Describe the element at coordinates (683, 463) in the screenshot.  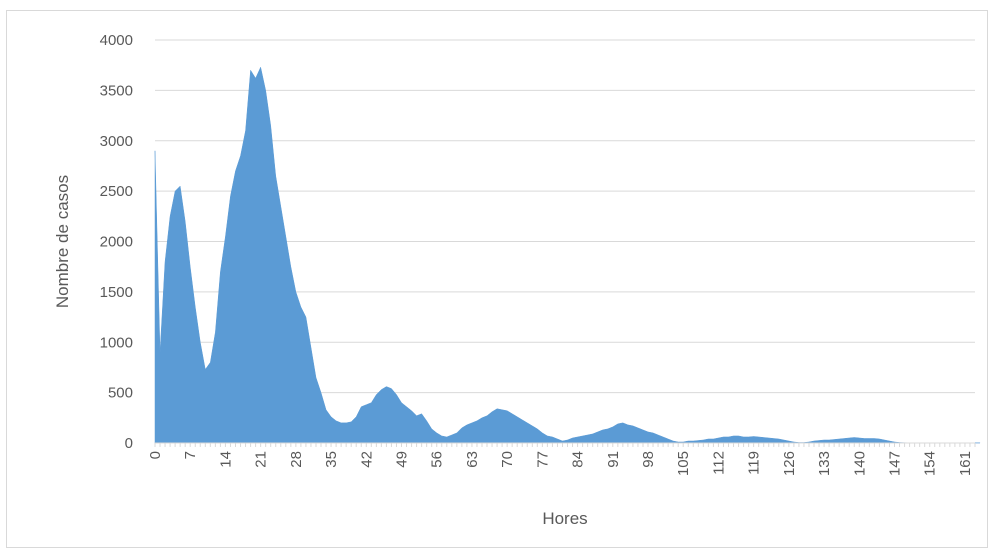
I see `x-tick-label: 105` at that location.